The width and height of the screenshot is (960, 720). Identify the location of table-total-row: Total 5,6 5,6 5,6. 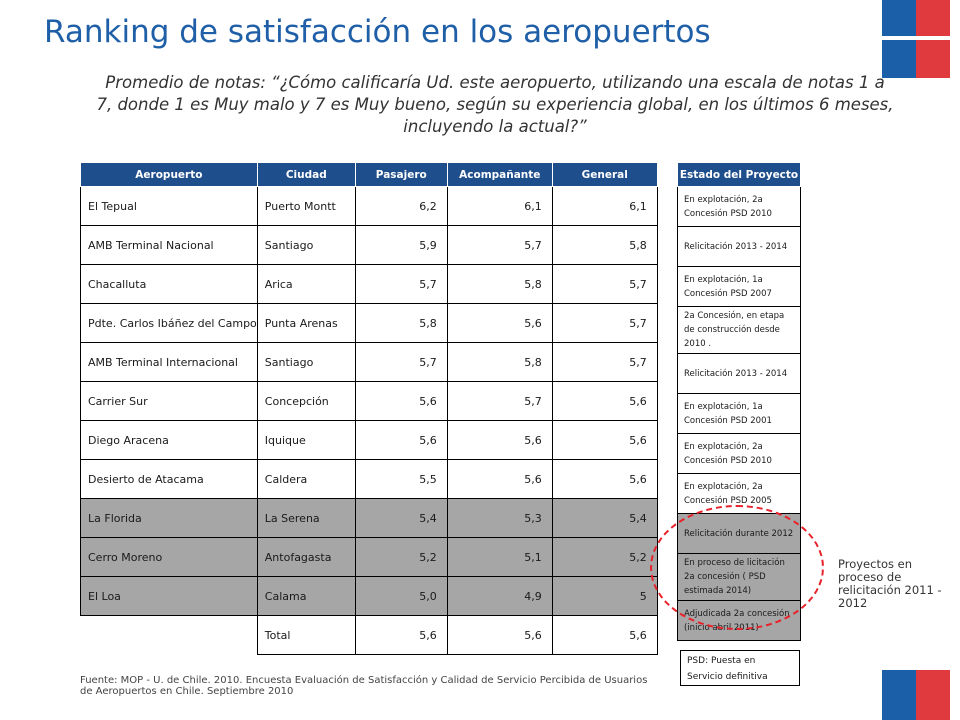
(369, 635).